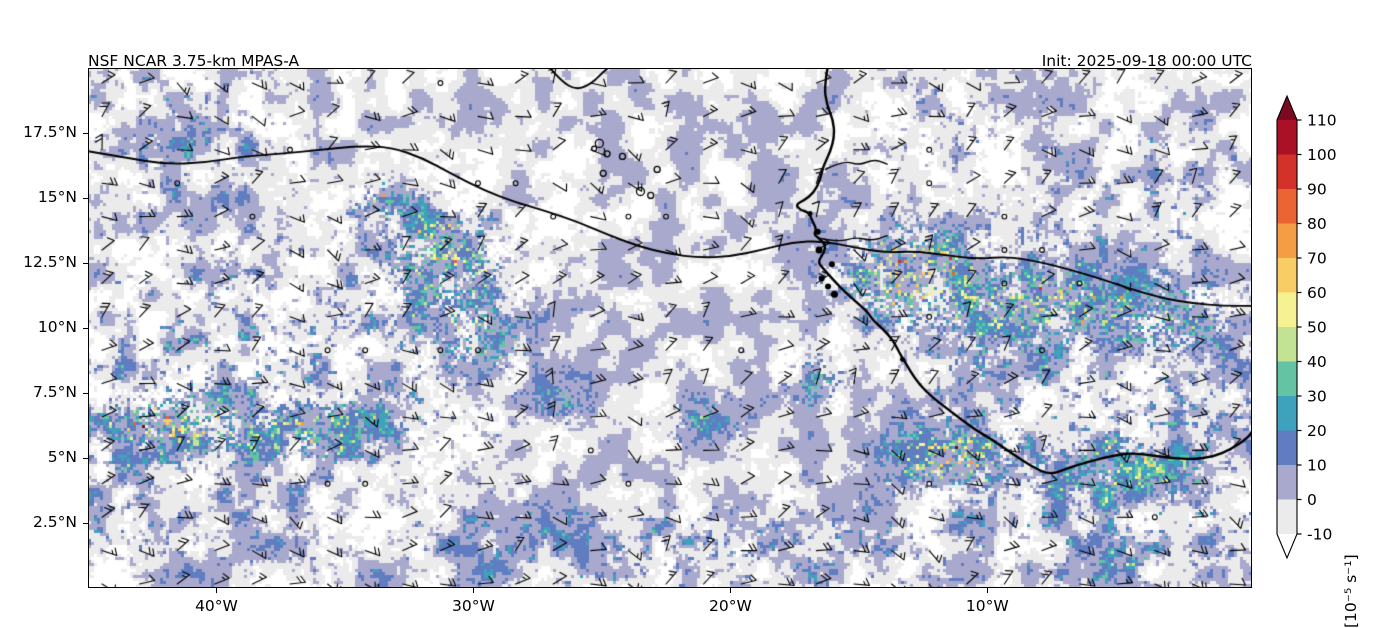  What do you see at coordinates (55, 522) in the screenshot?
I see `y-tick-label: 2.5°N` at bounding box center [55, 522].